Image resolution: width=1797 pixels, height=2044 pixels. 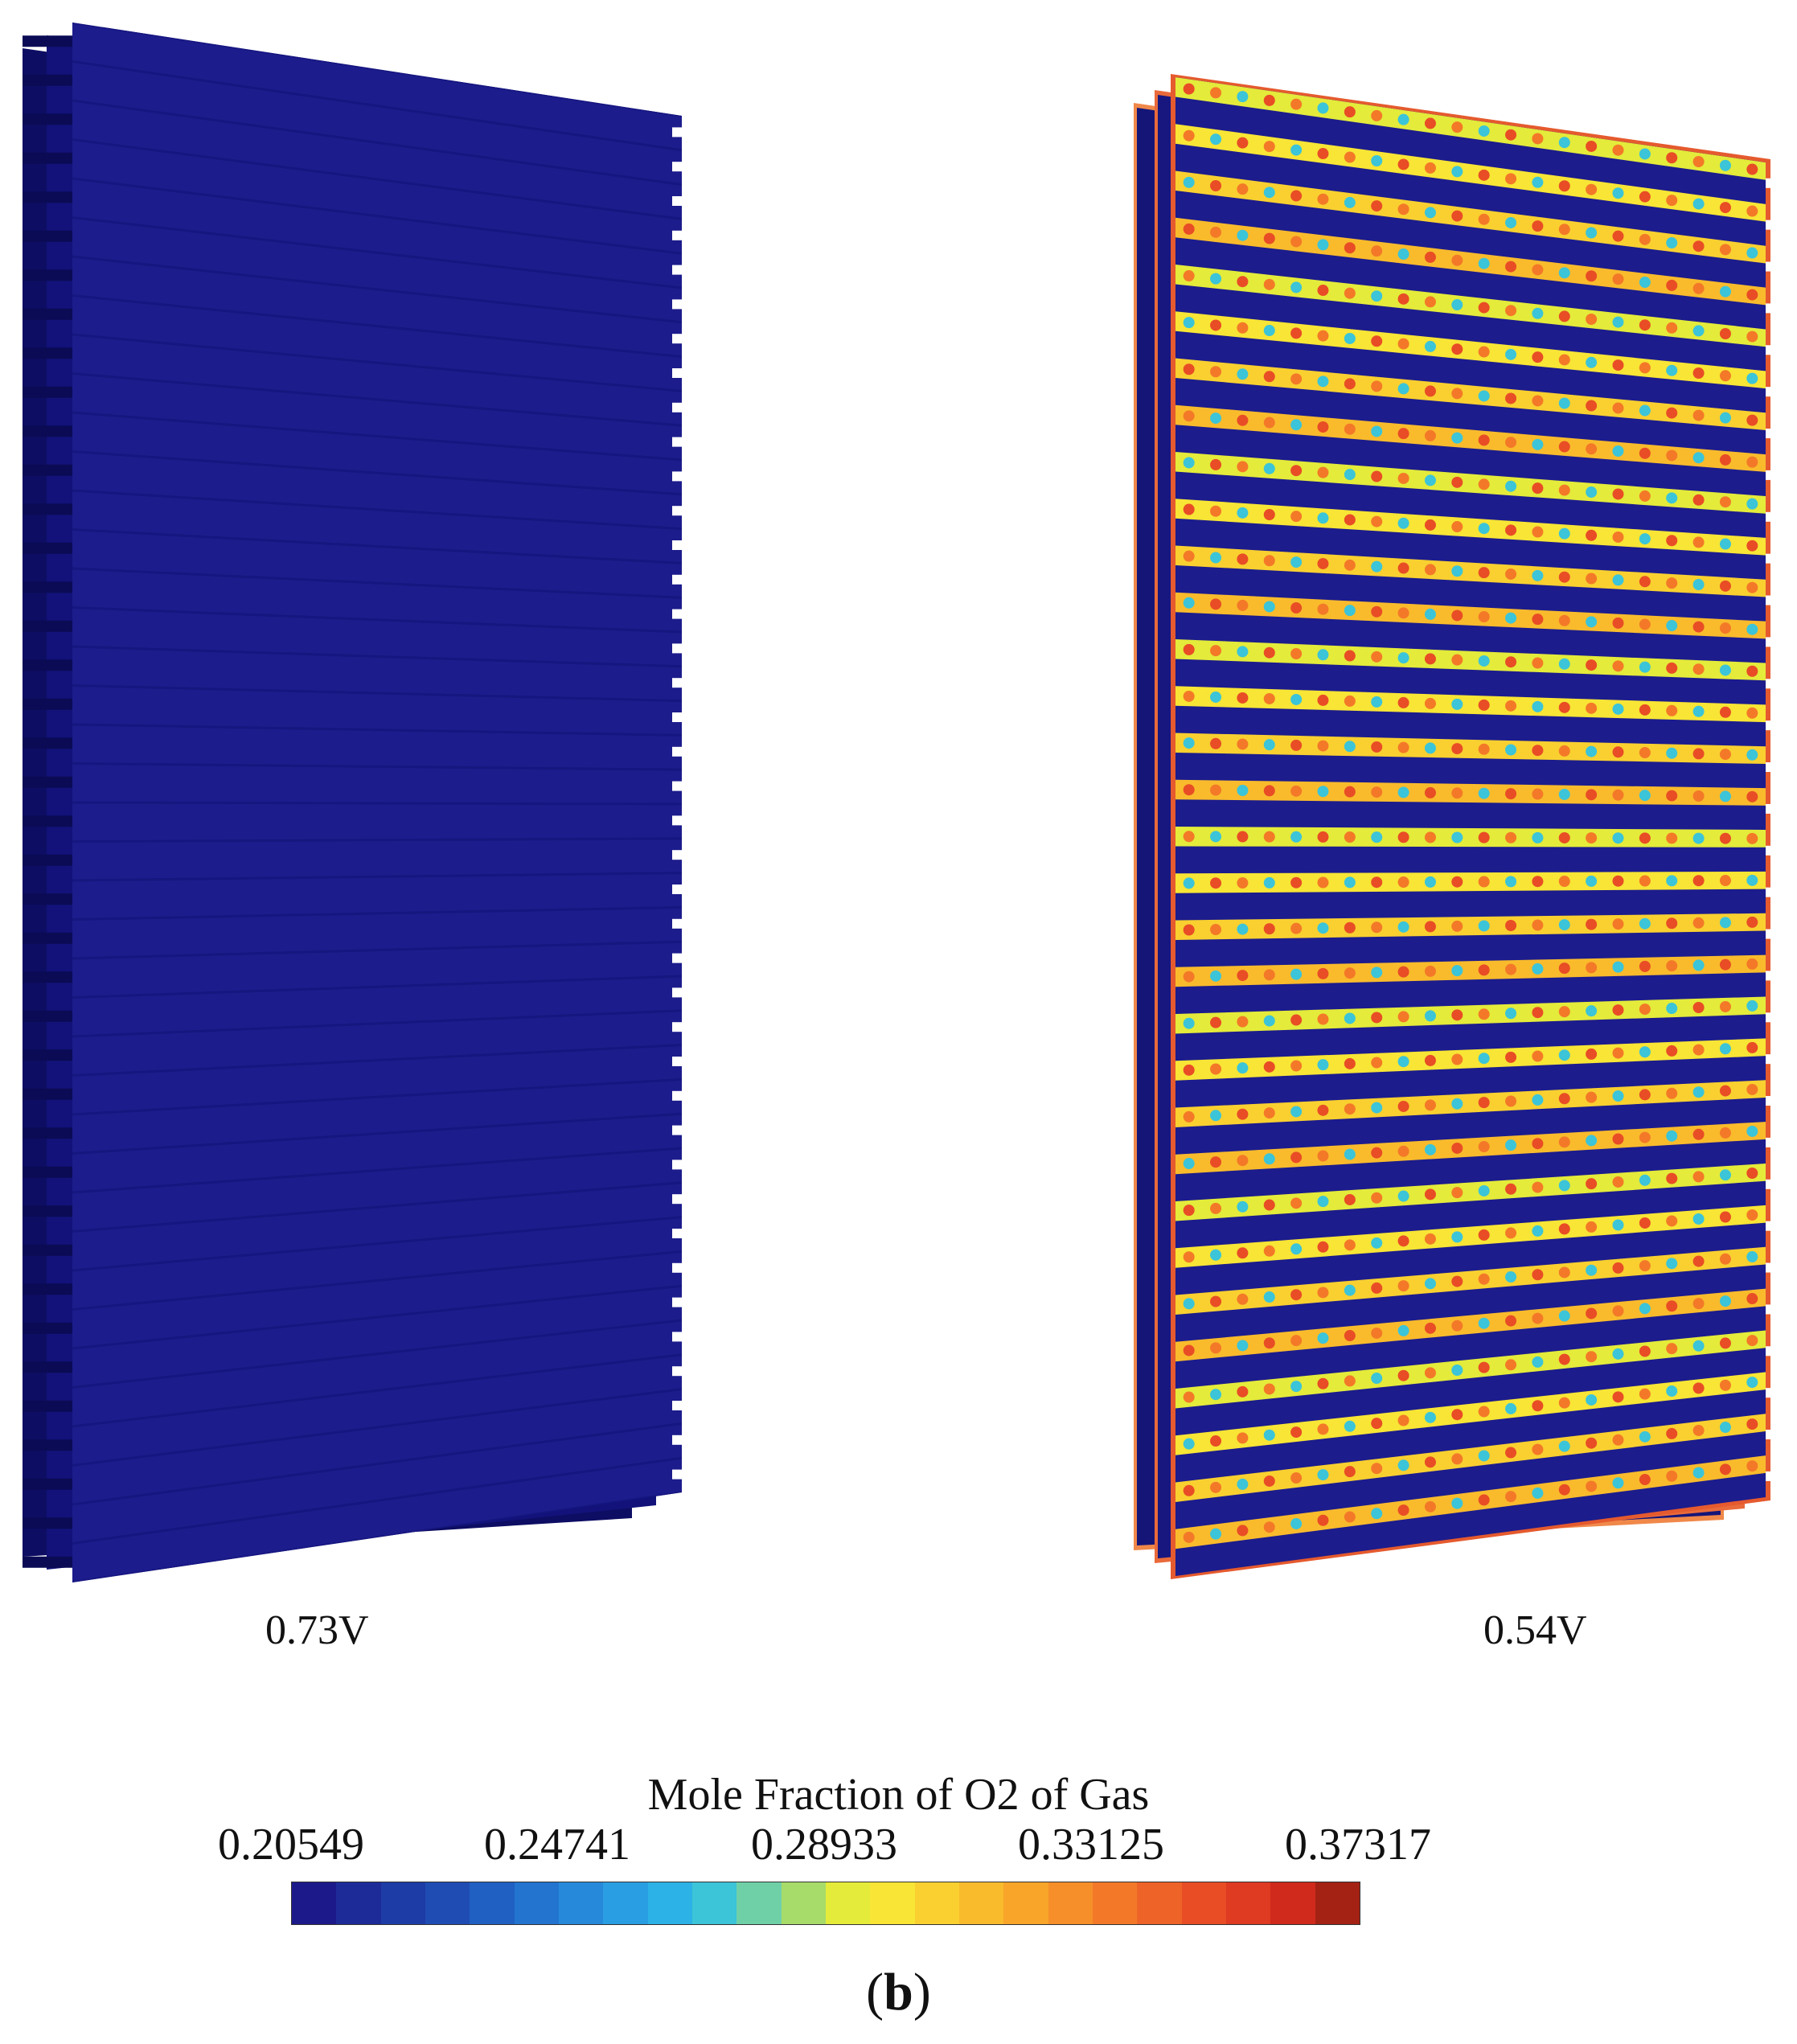 I want to click on colorbar-segment, so click(x=936, y=1903).